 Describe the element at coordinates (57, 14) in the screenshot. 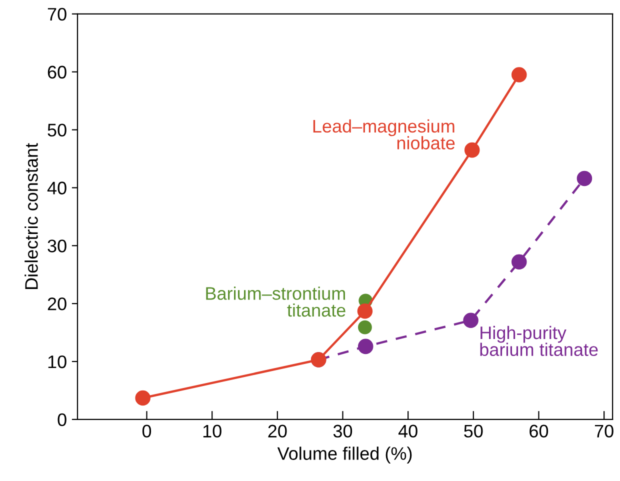

I see `y-tick-label: 70` at that location.